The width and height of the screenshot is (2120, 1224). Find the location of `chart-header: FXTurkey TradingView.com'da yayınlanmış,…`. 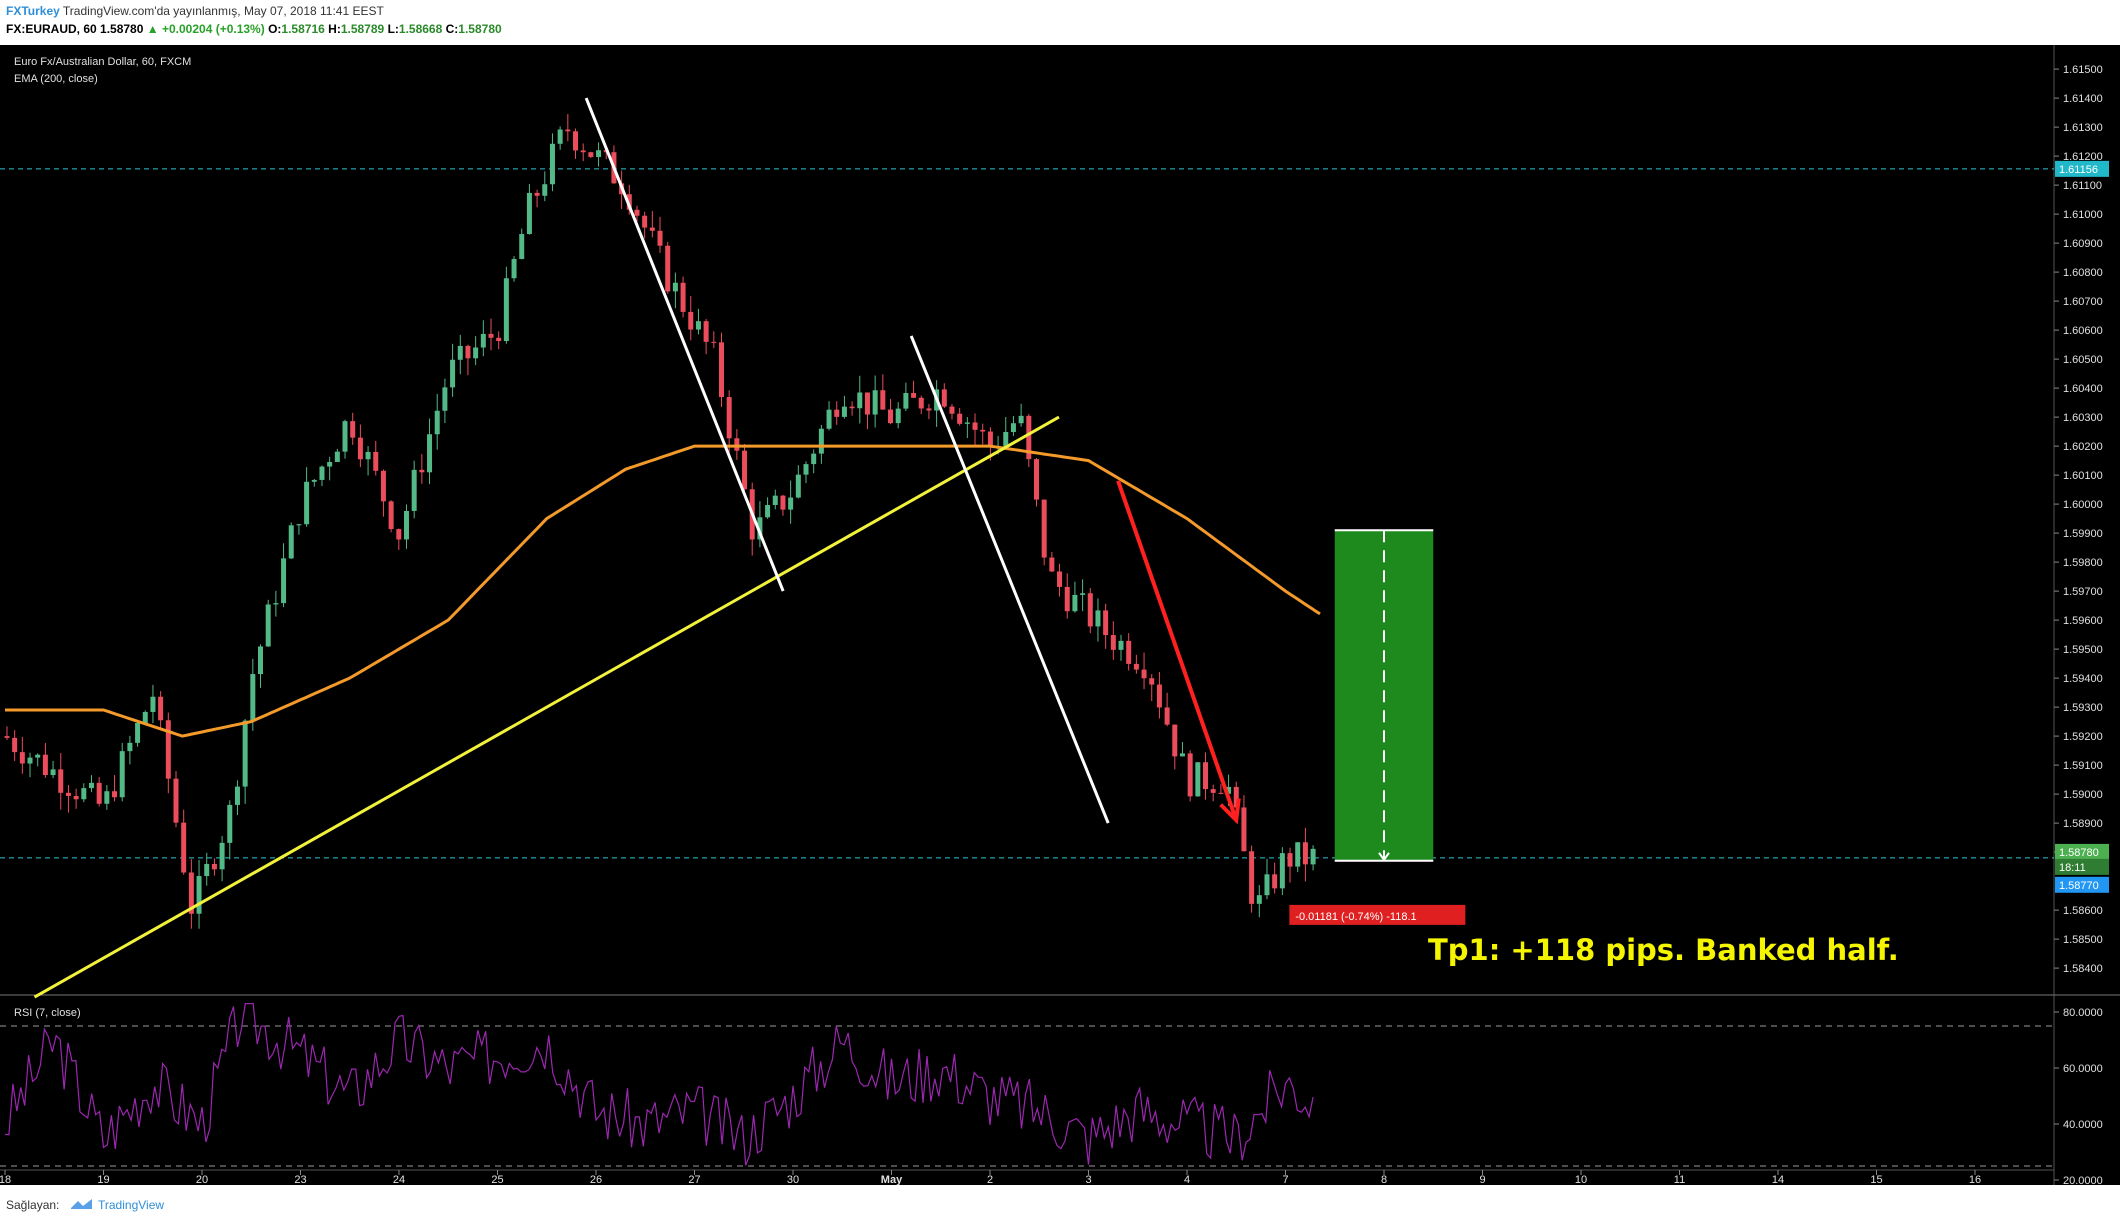

chart-header: FXTurkey TradingView.com'da yayınlanmış,… is located at coordinates (1060, 22).